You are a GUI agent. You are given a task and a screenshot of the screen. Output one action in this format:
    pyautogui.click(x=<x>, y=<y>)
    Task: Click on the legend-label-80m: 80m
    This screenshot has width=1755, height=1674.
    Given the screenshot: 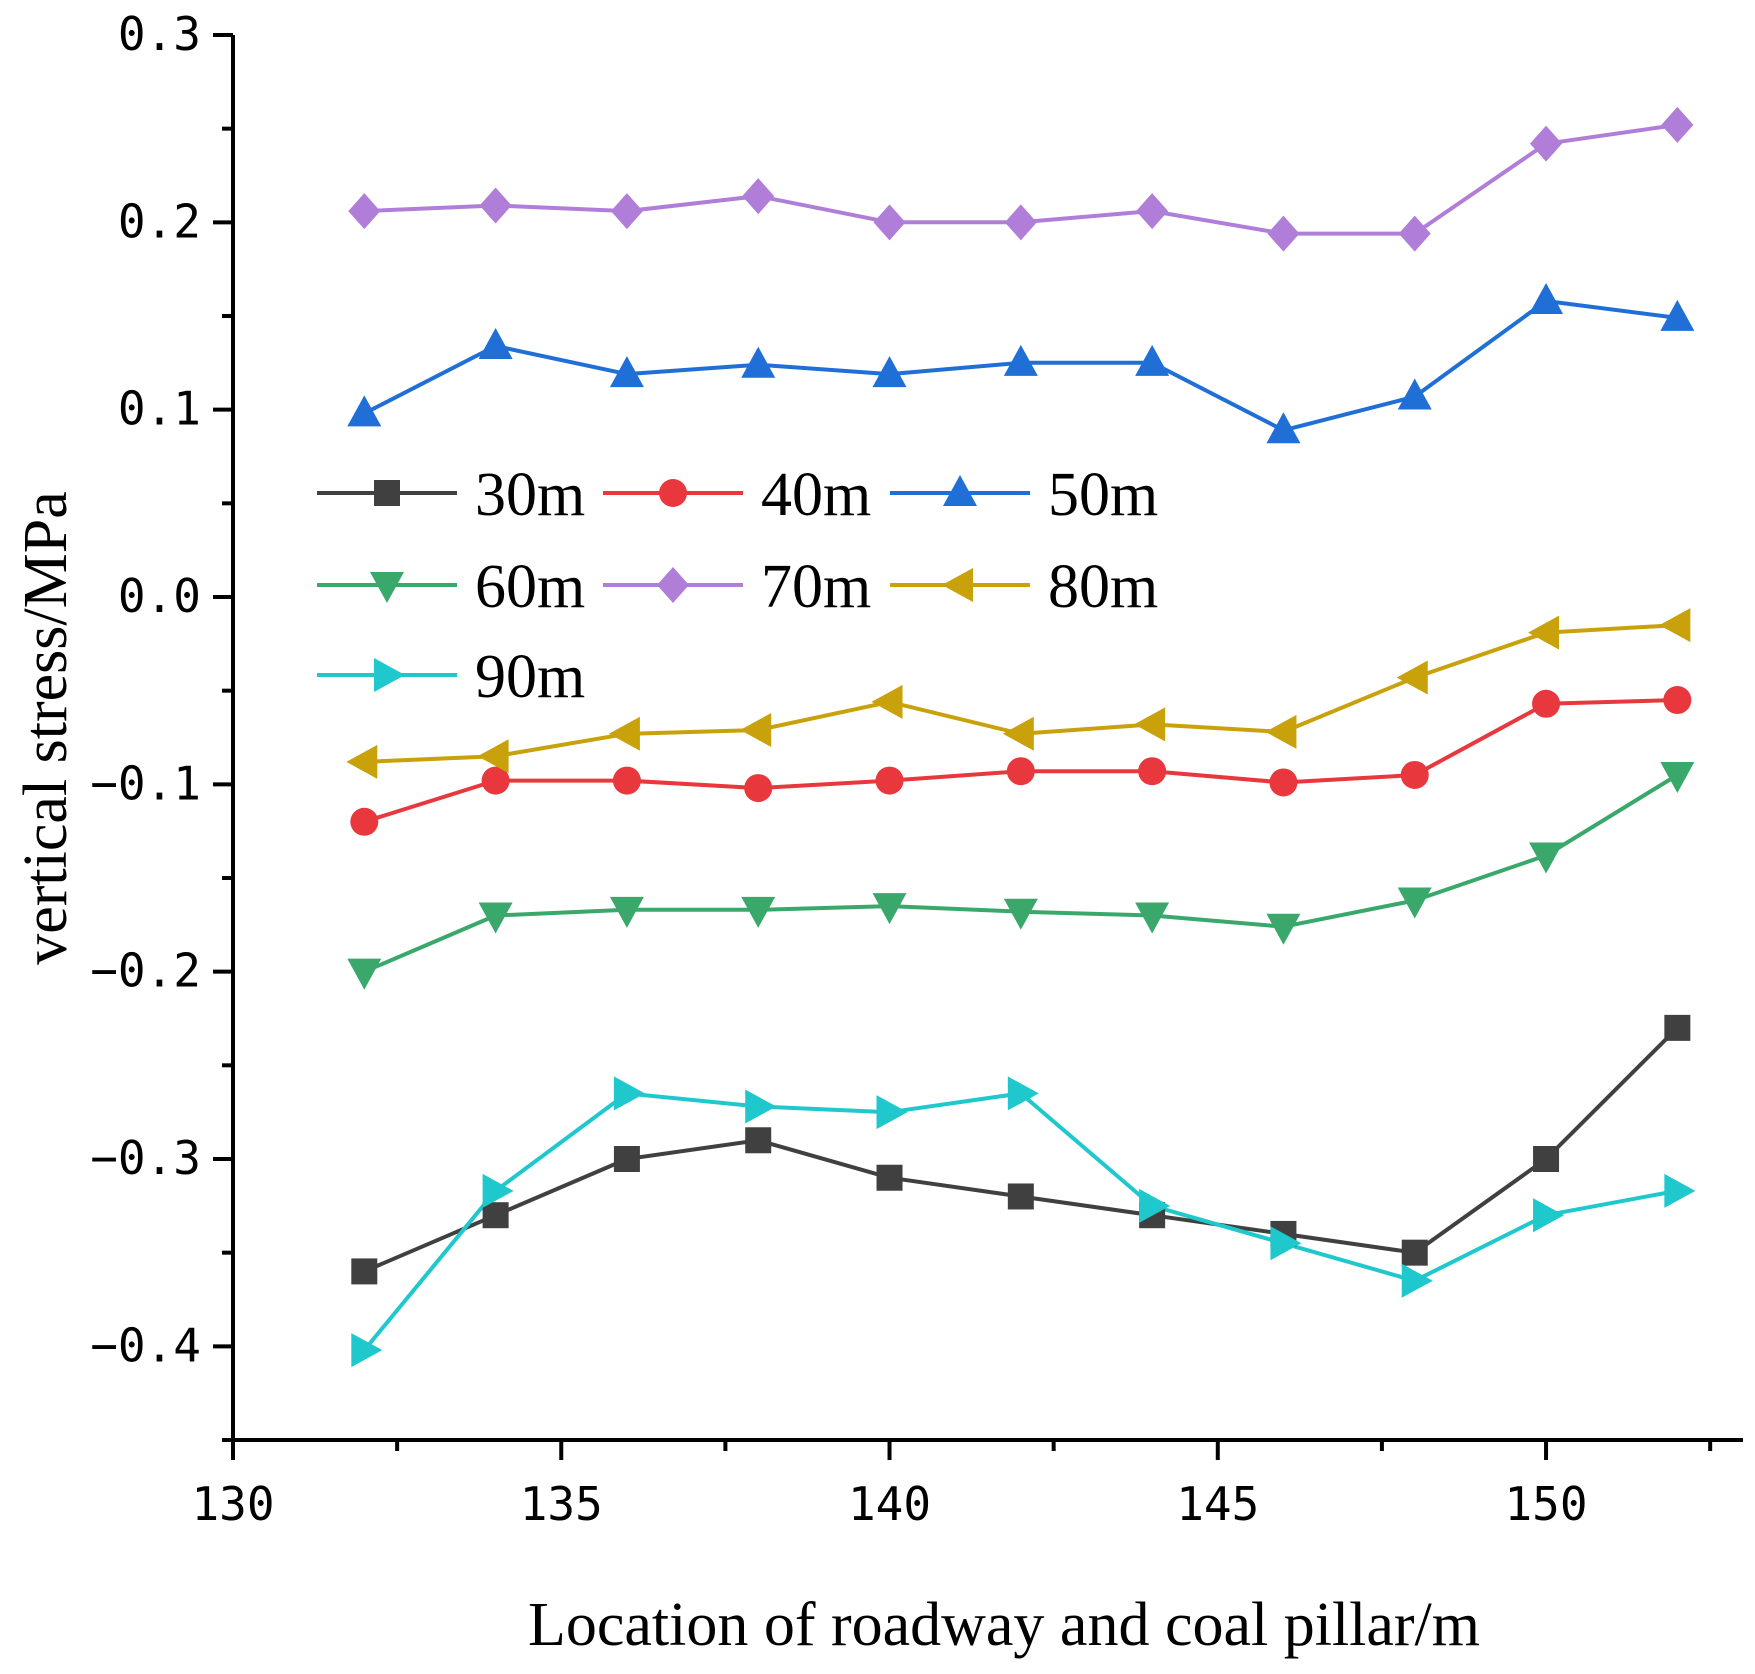 What is the action you would take?
    pyautogui.click(x=1103, y=587)
    